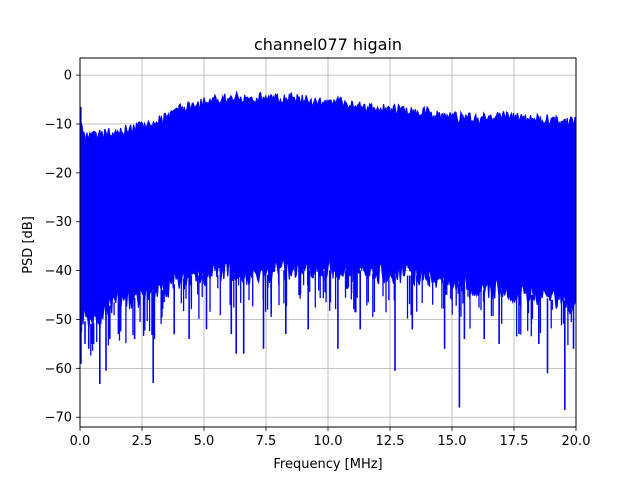 The image size is (640, 480). I want to click on x-tick-label: 7.5, so click(266, 441).